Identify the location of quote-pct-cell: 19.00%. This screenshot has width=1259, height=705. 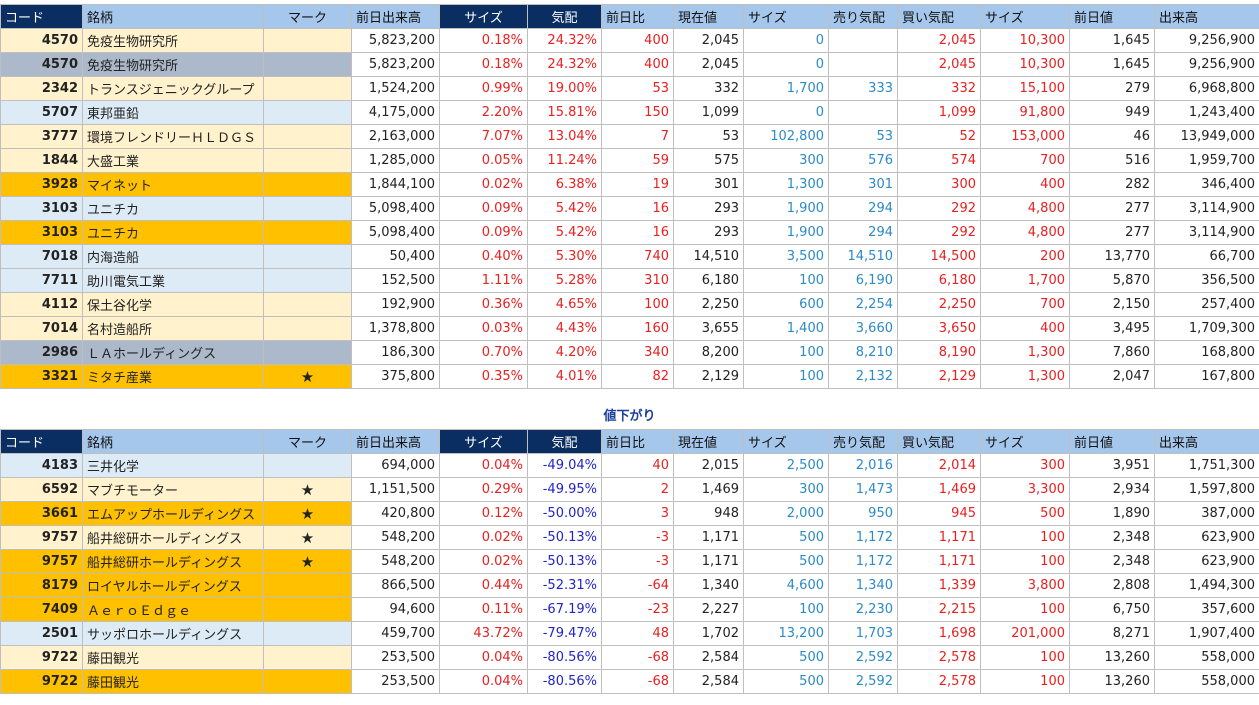
(564, 88).